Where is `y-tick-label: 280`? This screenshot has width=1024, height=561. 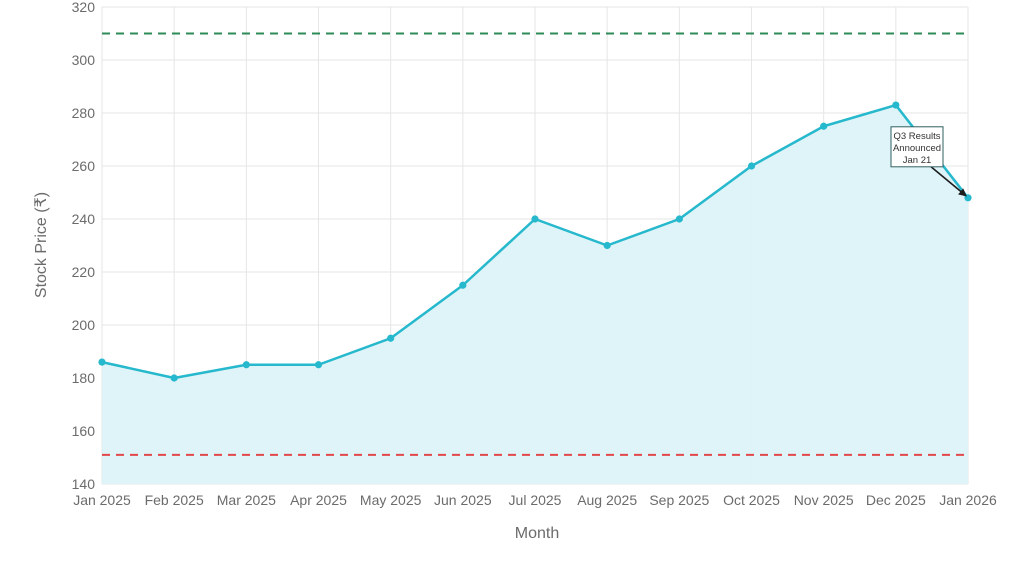 y-tick-label: 280 is located at coordinates (84, 113).